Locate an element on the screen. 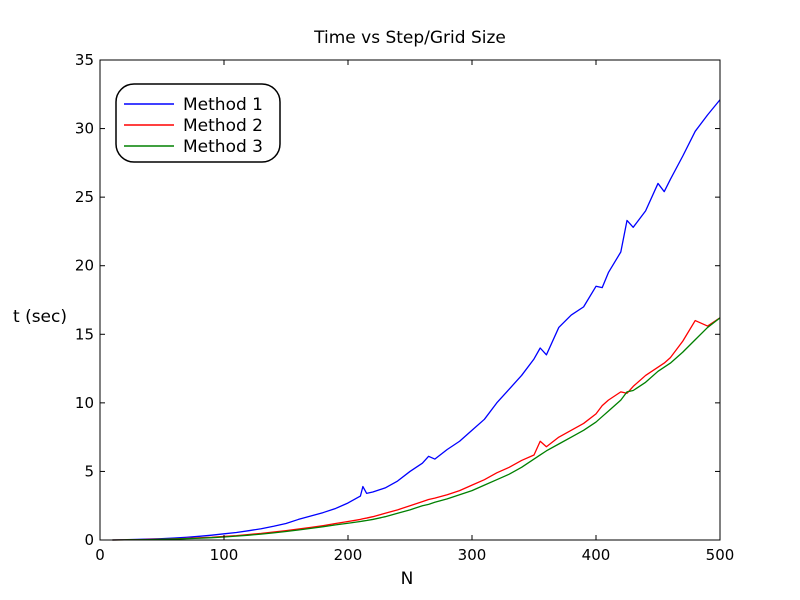 This screenshot has height=600, width=800. y-tick-label: 35 is located at coordinates (84, 60).